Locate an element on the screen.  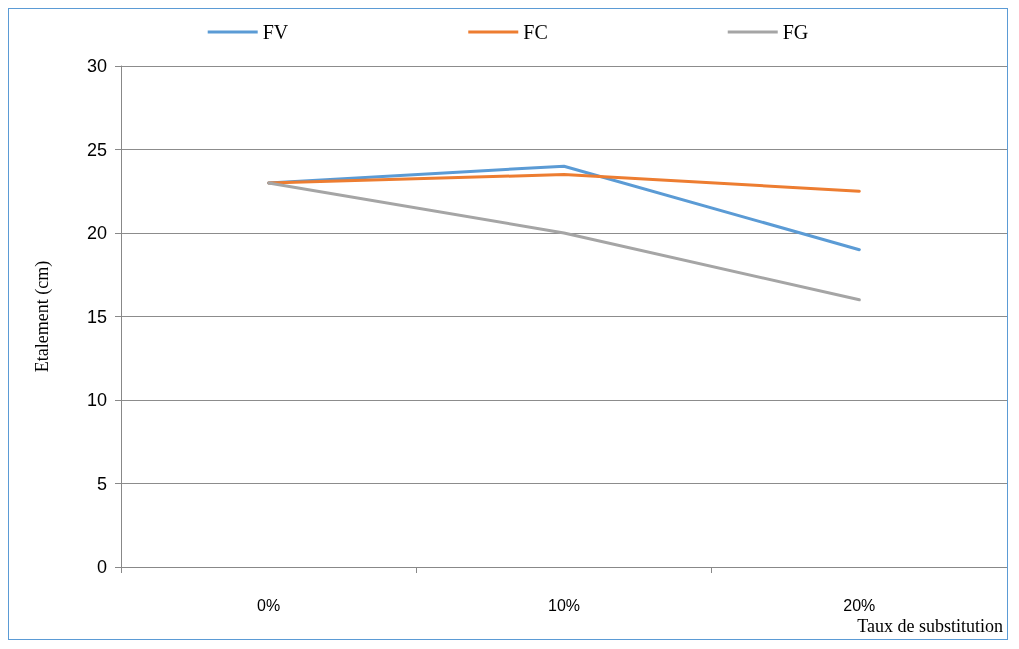
x-tick-label: 0% is located at coordinates (269, 605).